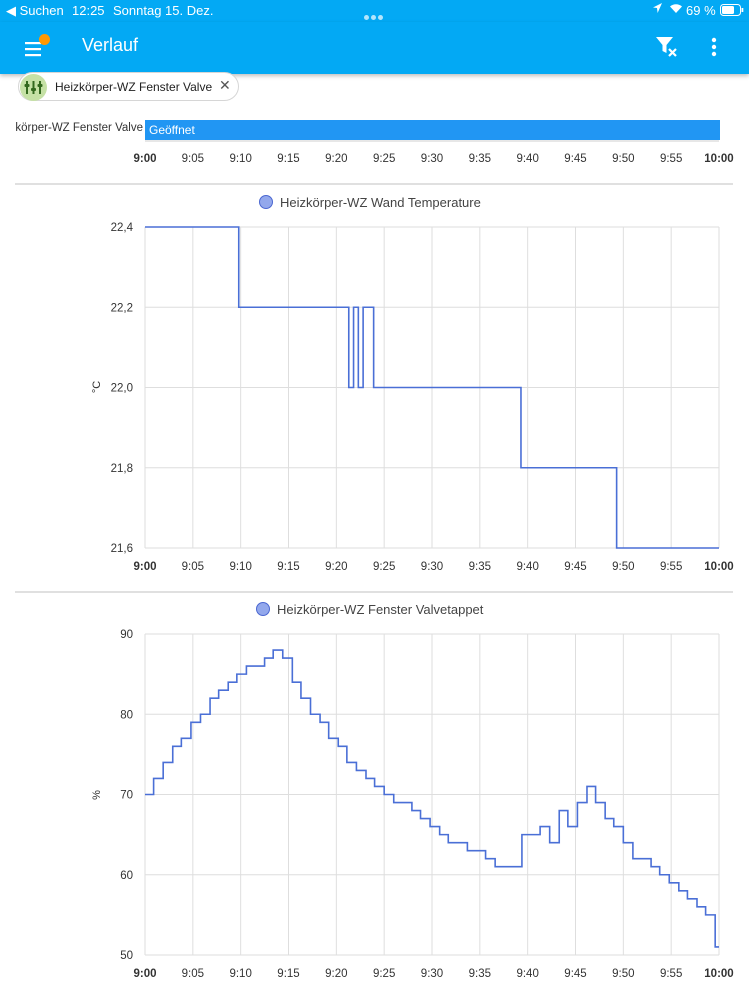 The image size is (749, 999). What do you see at coordinates (35, 10) in the screenshot?
I see `back-to-search-link: ◀ Suchen` at bounding box center [35, 10].